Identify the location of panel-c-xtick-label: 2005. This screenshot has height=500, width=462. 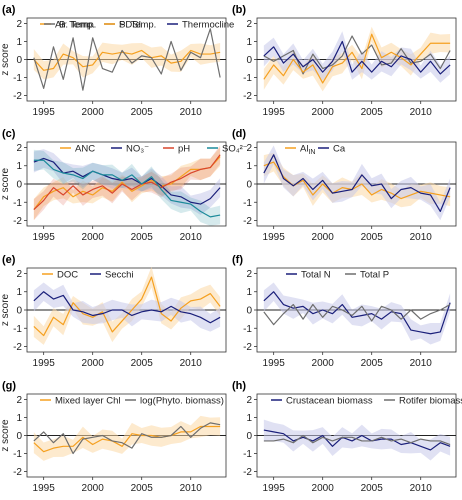
(142, 237).